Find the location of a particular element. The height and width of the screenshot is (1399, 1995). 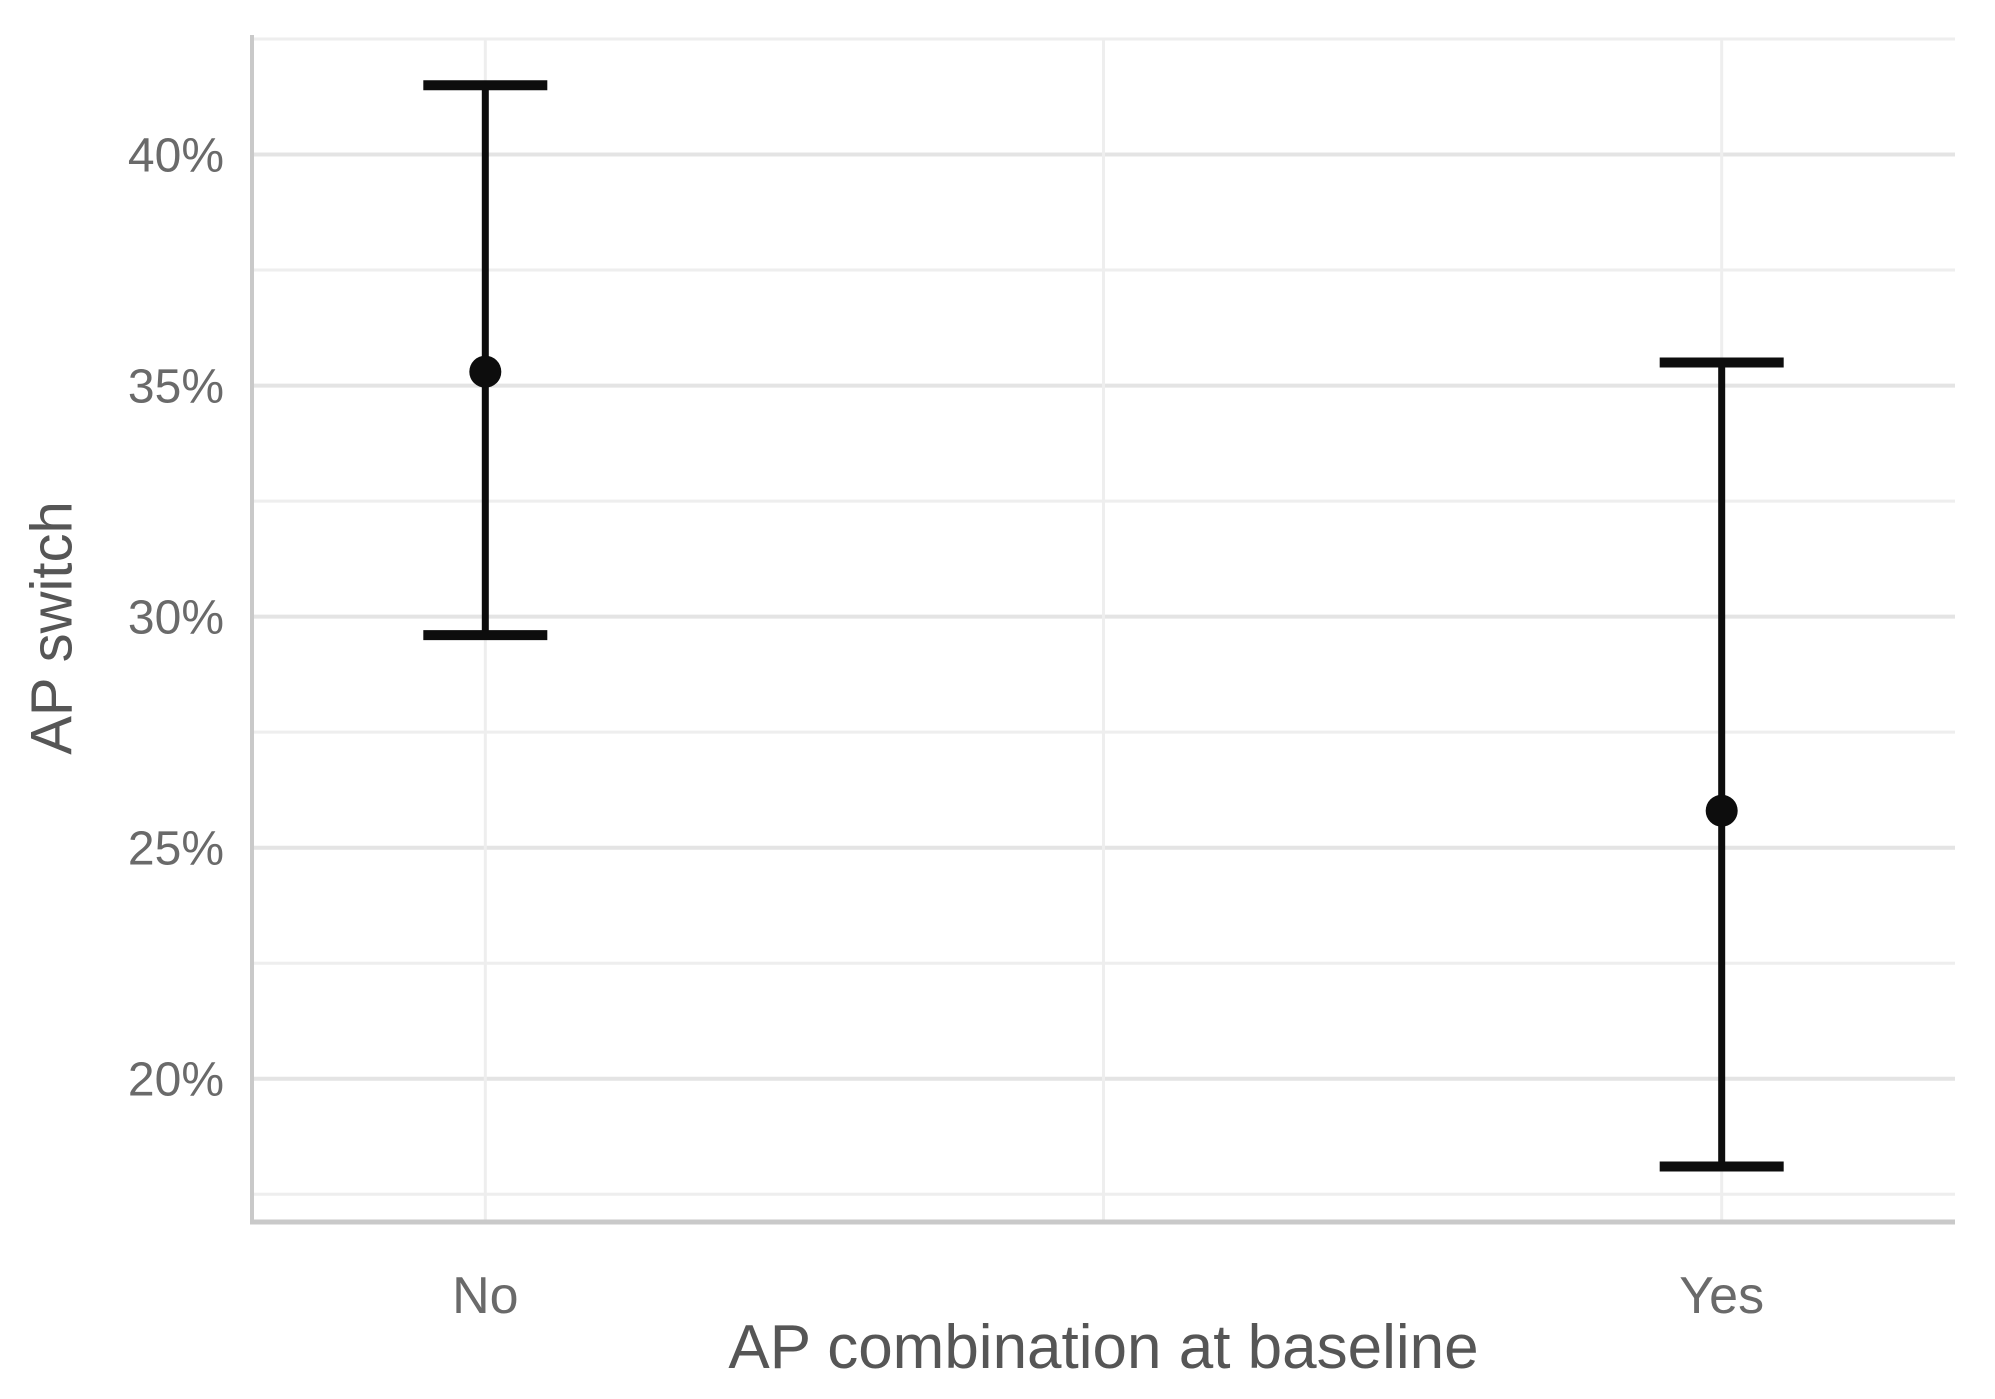

x-category-label: Yes is located at coordinates (1721, 1296).